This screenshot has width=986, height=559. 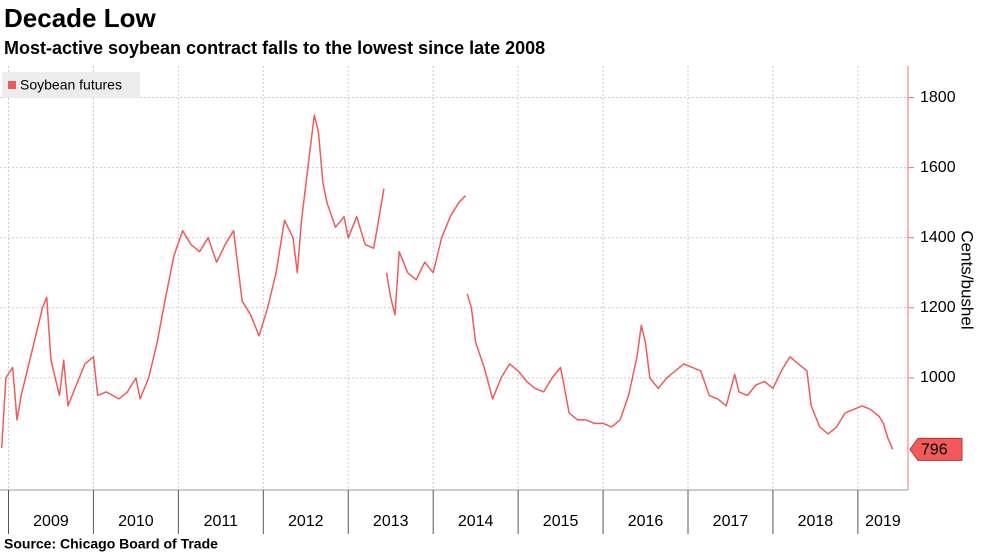 I want to click on y-tick-label: 1000, so click(x=938, y=377).